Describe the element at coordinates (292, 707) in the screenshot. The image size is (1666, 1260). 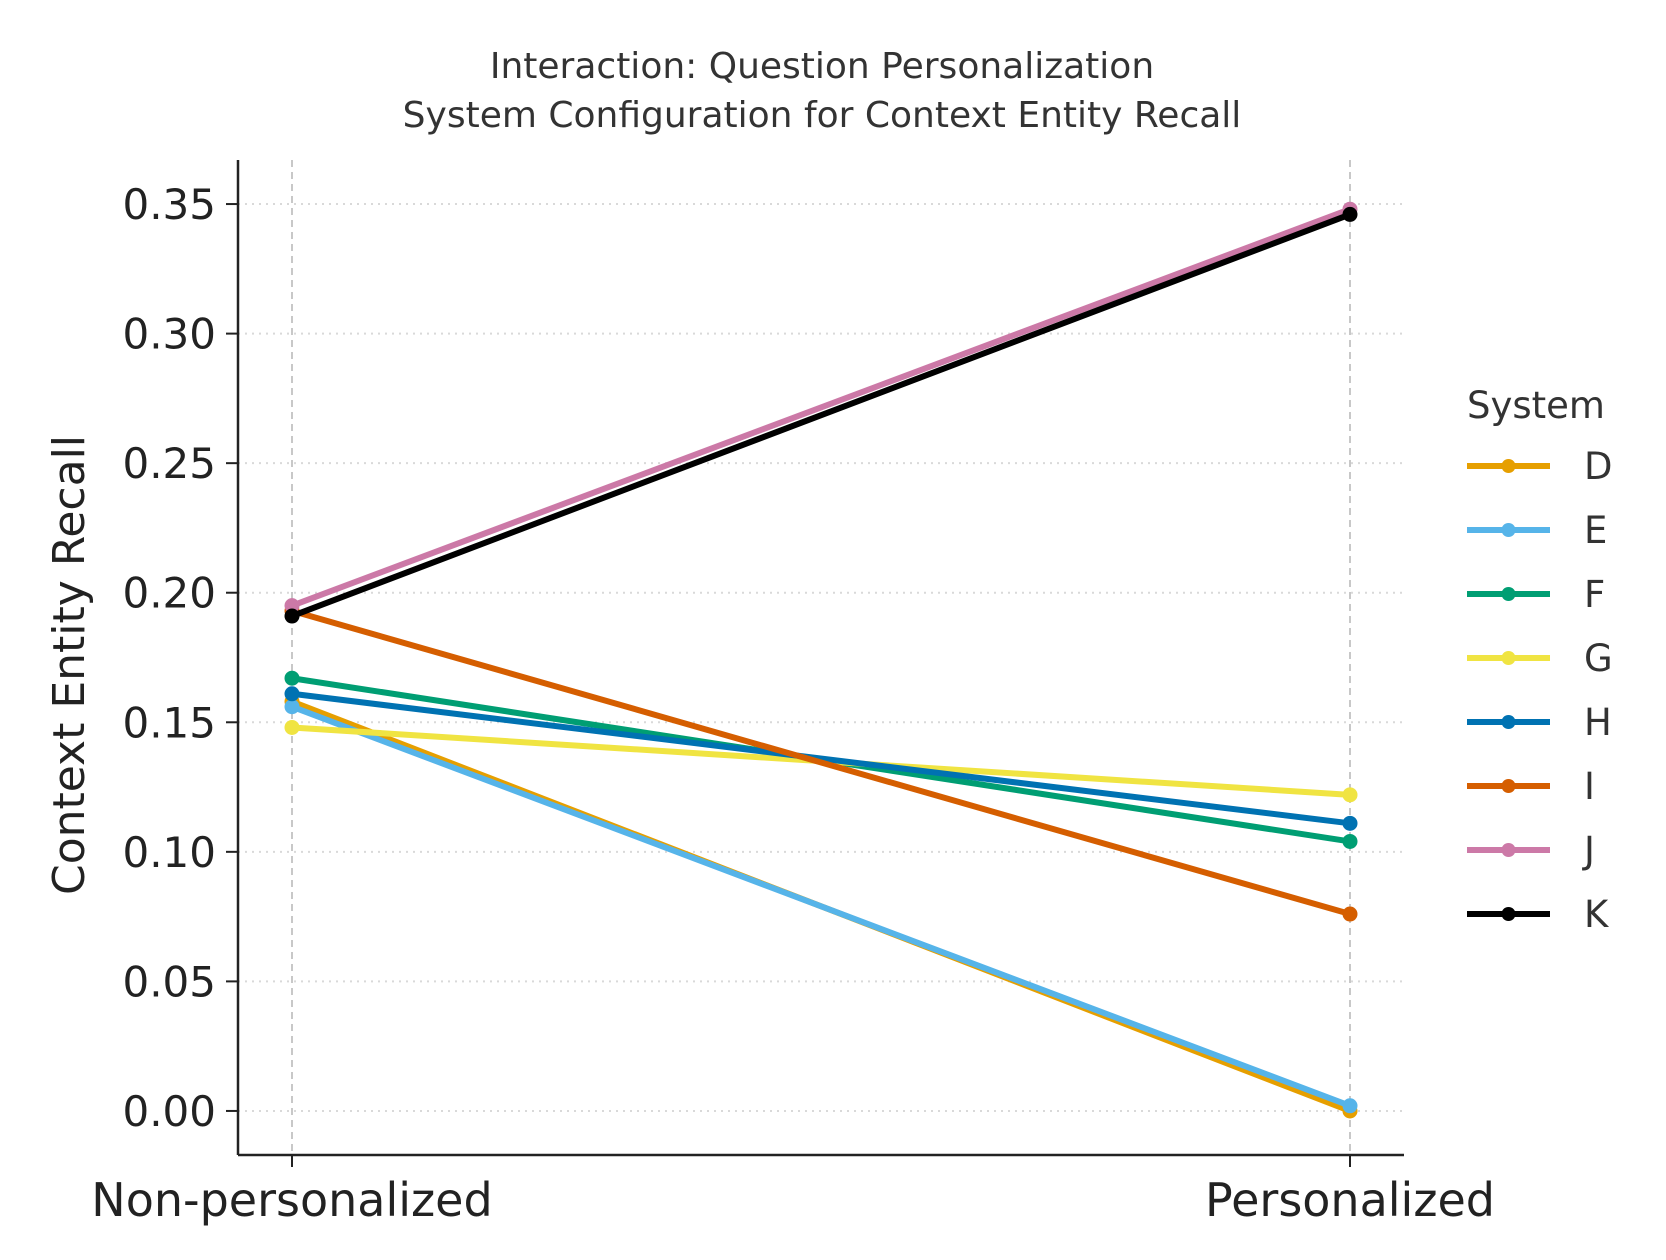
I see `data-point-e-non-personalized` at that location.